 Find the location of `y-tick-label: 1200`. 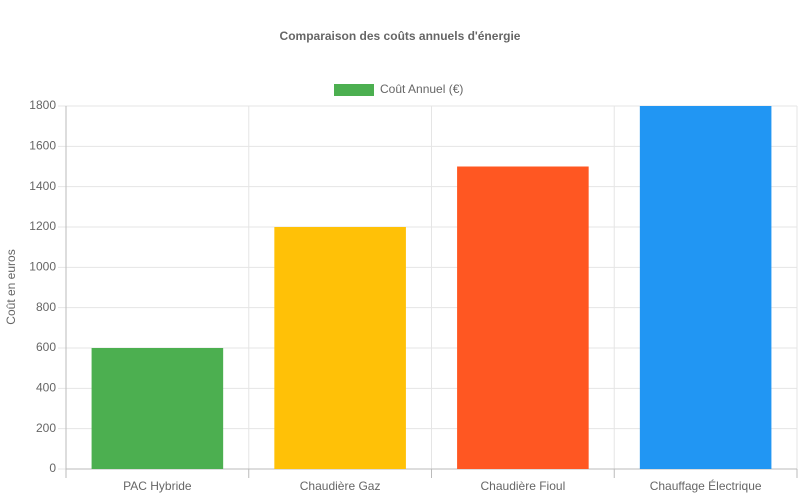

y-tick-label: 1200 is located at coordinates (42, 226).